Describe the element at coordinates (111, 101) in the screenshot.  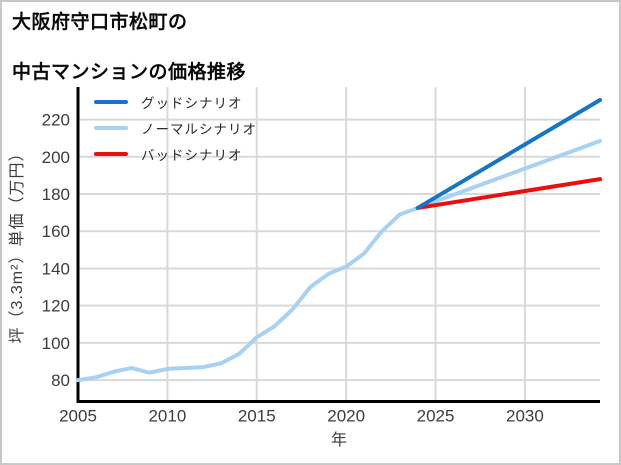
I see `good-scenario-line-swatch` at that location.